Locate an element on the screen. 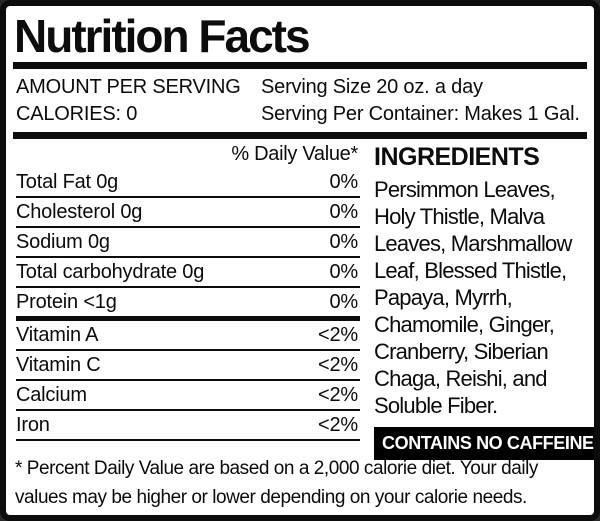 The image size is (600, 521). table-row-calcium: Calcium <2% is located at coordinates (188, 396).